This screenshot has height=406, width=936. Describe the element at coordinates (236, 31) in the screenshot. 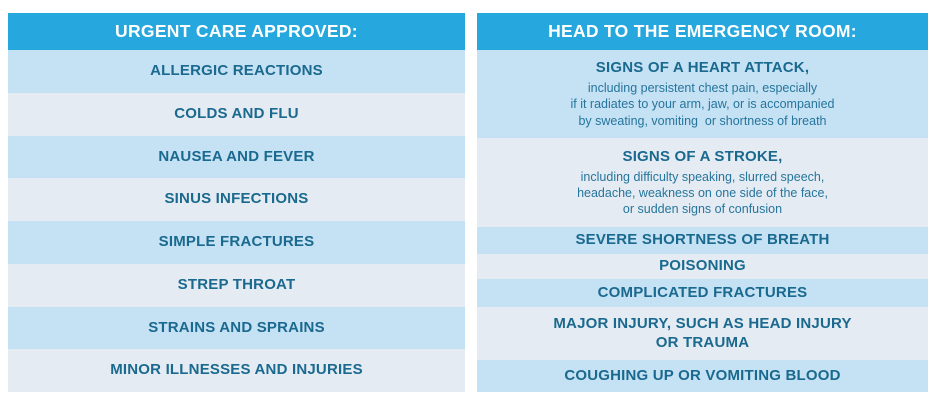

I see `urgent-care-header: URGENT CARE APPROVED:` at that location.